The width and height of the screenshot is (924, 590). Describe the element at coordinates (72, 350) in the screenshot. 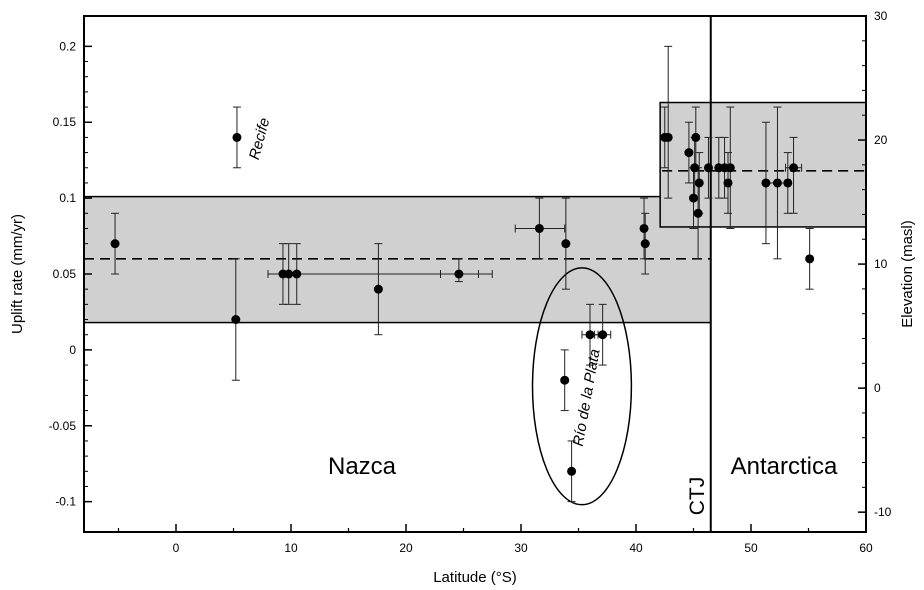

I see `y-tick-label: 0` at that location.